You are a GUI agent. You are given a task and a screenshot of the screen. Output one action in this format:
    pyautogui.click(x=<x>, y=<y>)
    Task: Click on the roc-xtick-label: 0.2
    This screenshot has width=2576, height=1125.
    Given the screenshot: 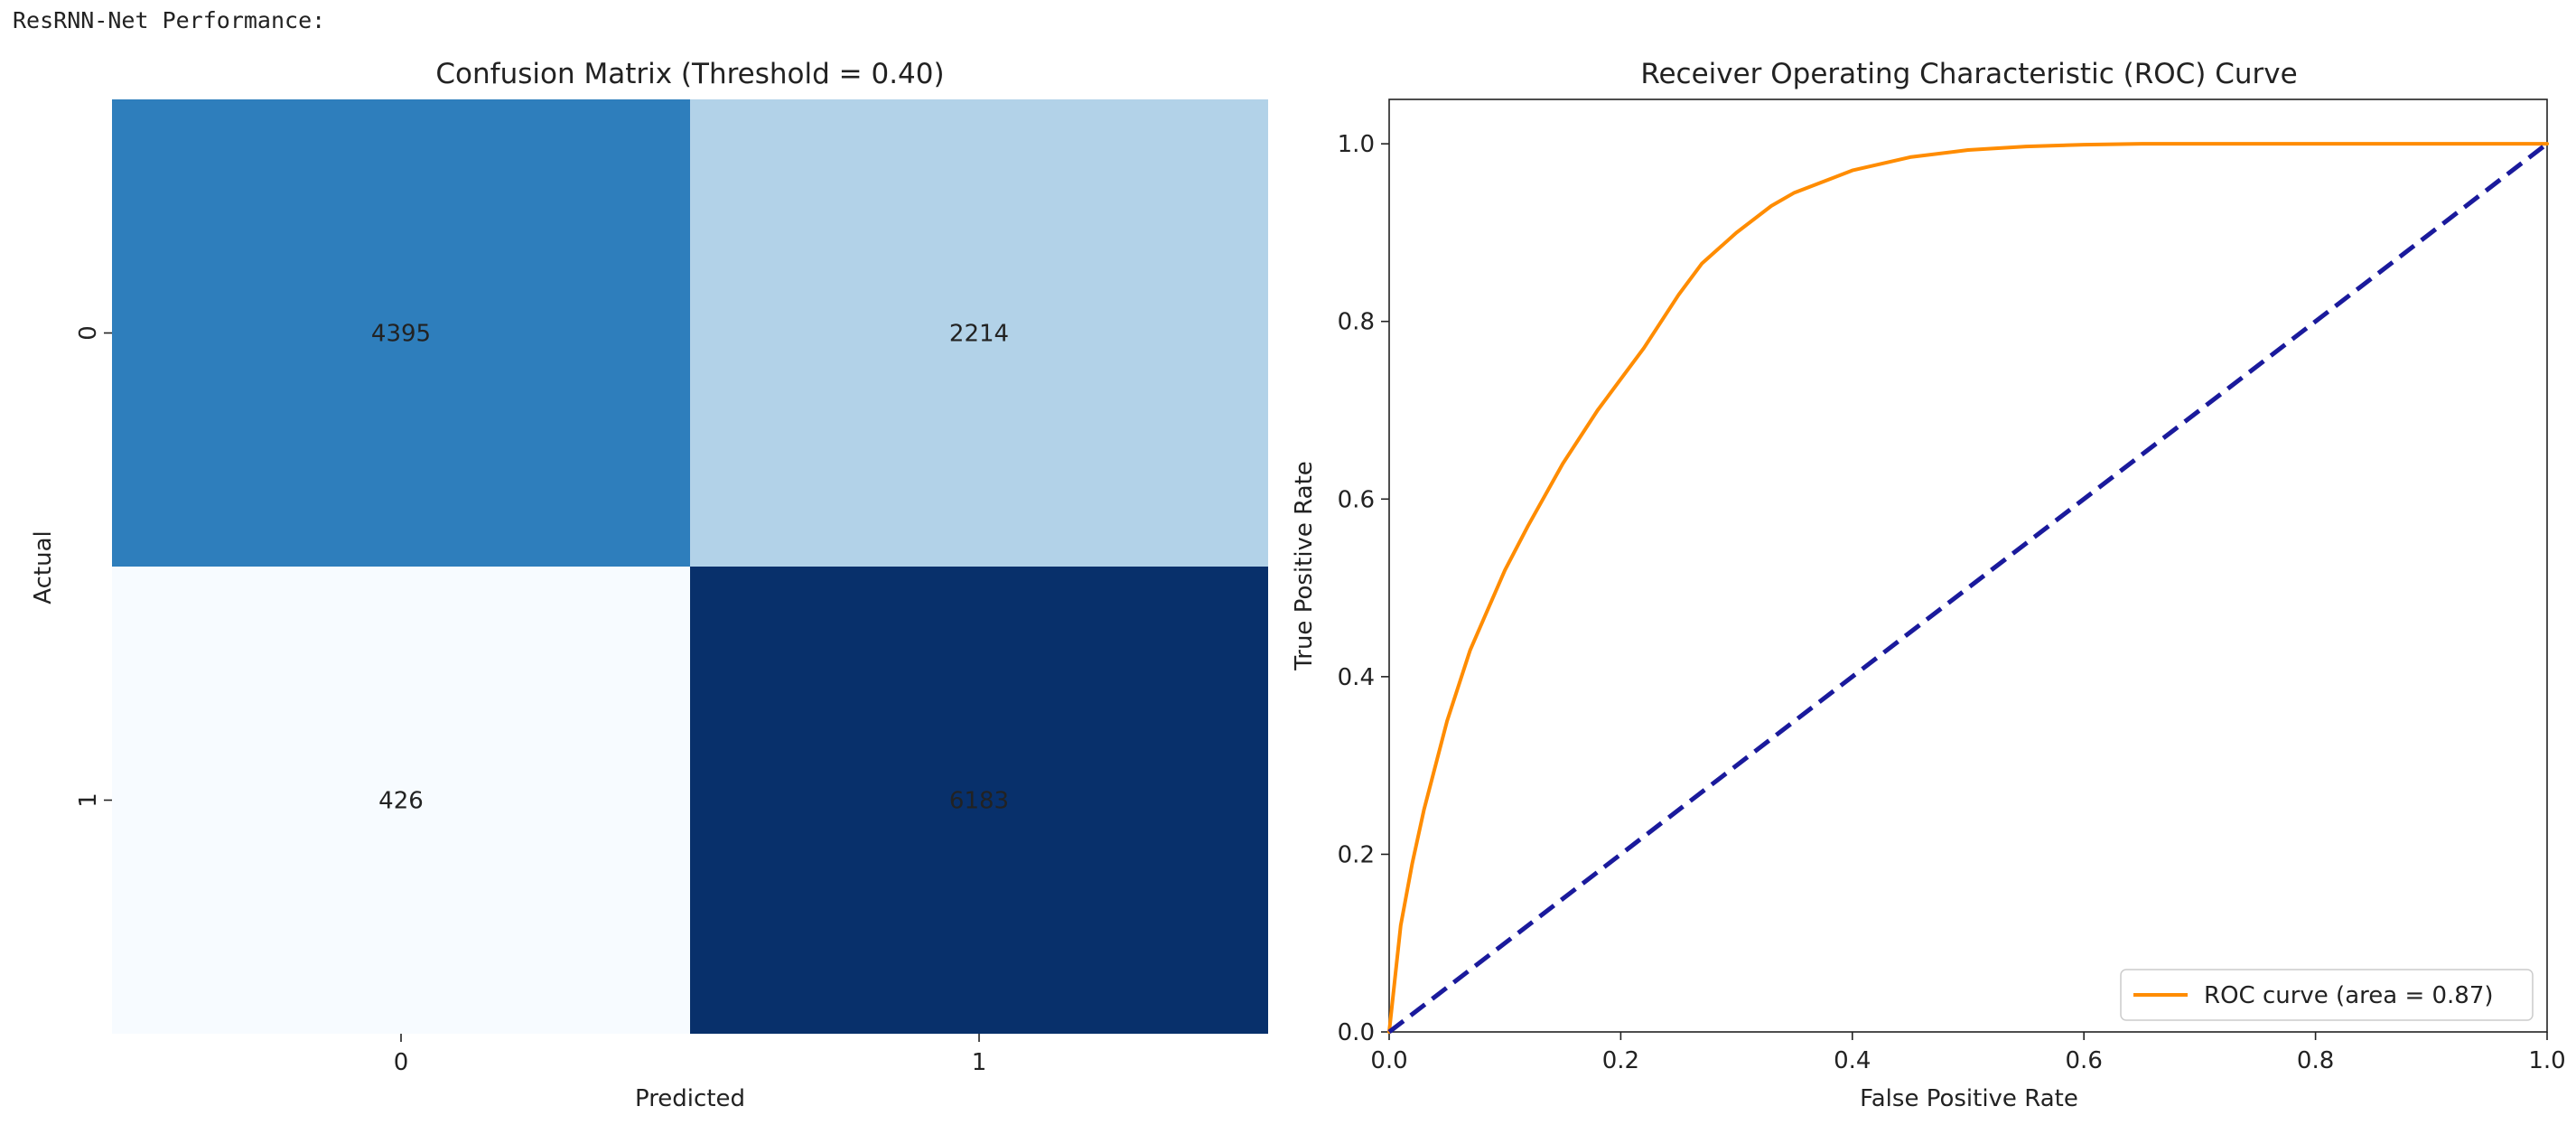 What is the action you would take?
    pyautogui.click(x=1620, y=1061)
    